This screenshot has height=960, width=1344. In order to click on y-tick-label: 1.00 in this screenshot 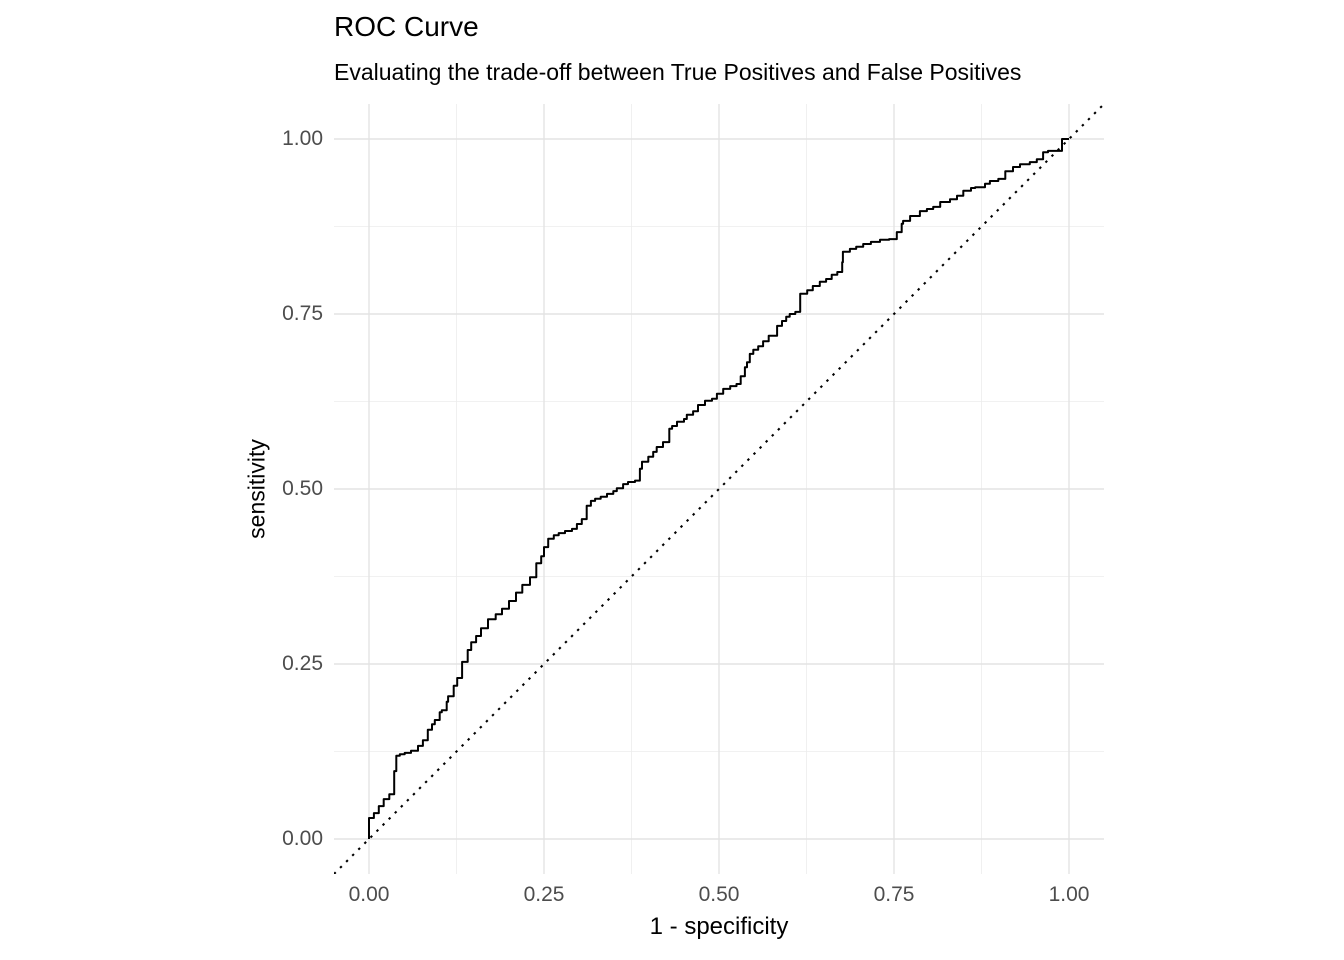, I will do `click(302, 138)`.